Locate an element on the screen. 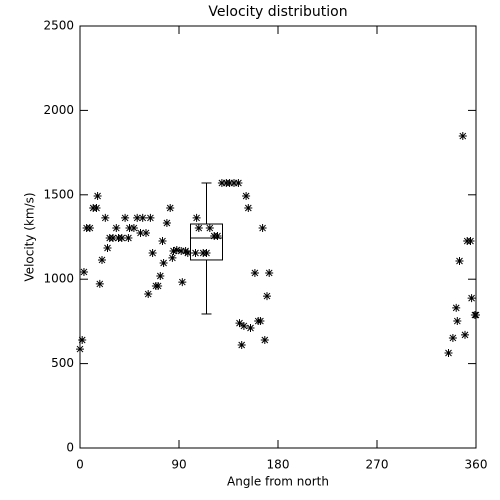 The image size is (500, 500). box is located at coordinates (206, 242).